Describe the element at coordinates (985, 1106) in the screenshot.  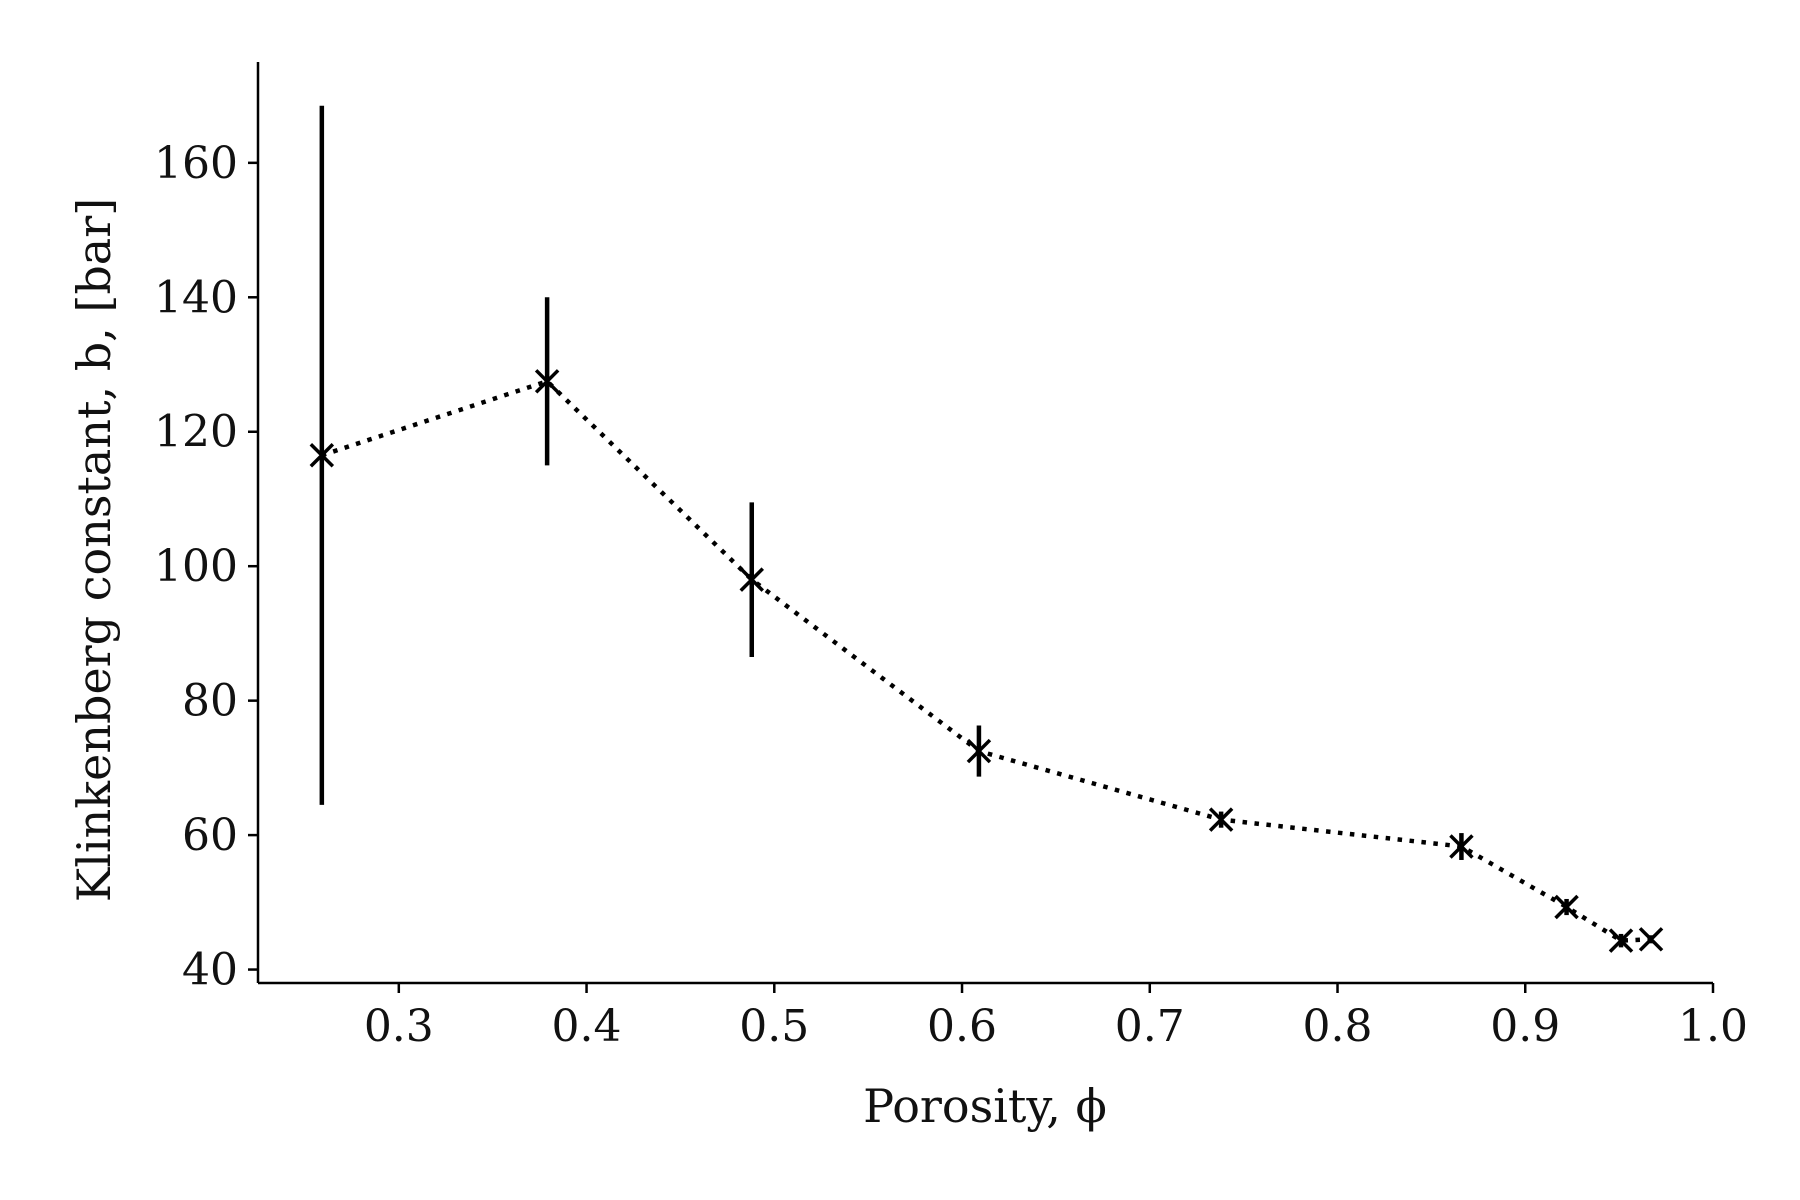
I see `x-axis-title: Porosity, ϕ` at that location.